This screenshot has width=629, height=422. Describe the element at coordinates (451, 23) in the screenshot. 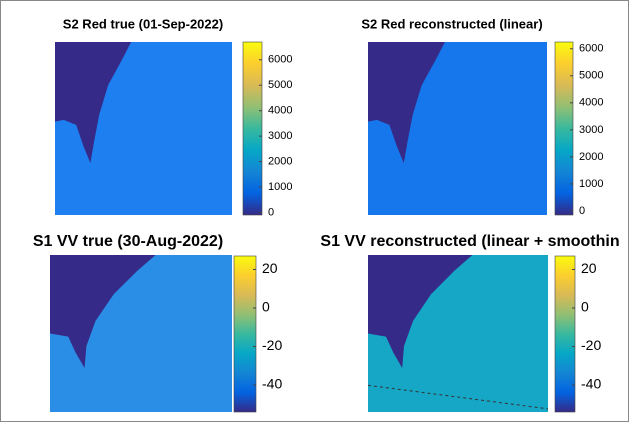

I see `panel-title: S2 Red reconstructed (linear)` at that location.